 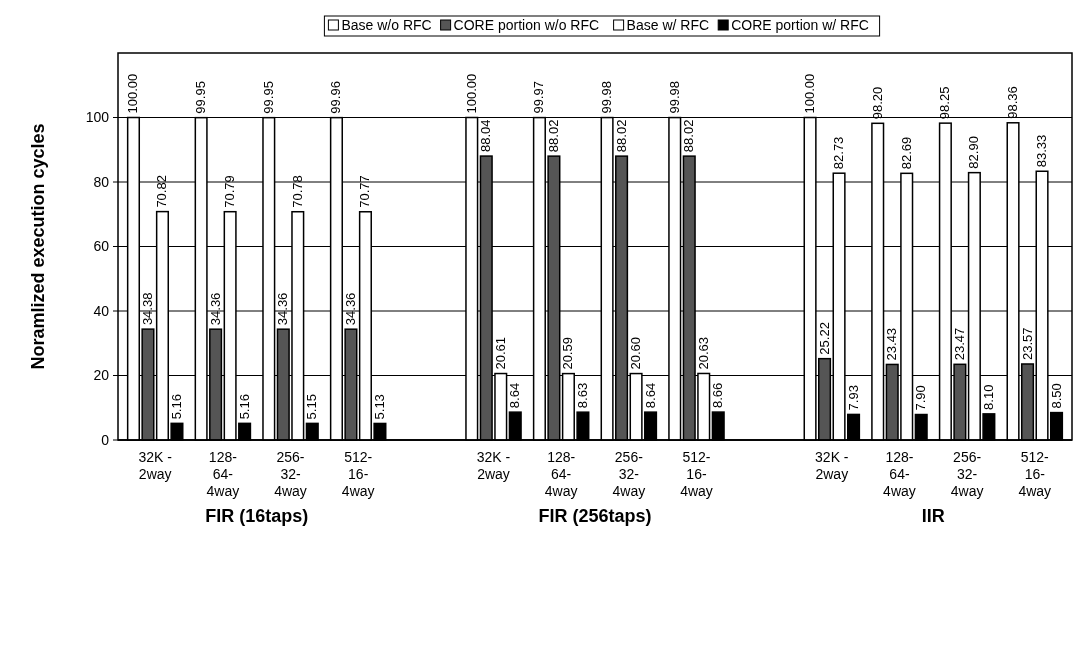 I want to click on data-label: 70.79, so click(x=230, y=191).